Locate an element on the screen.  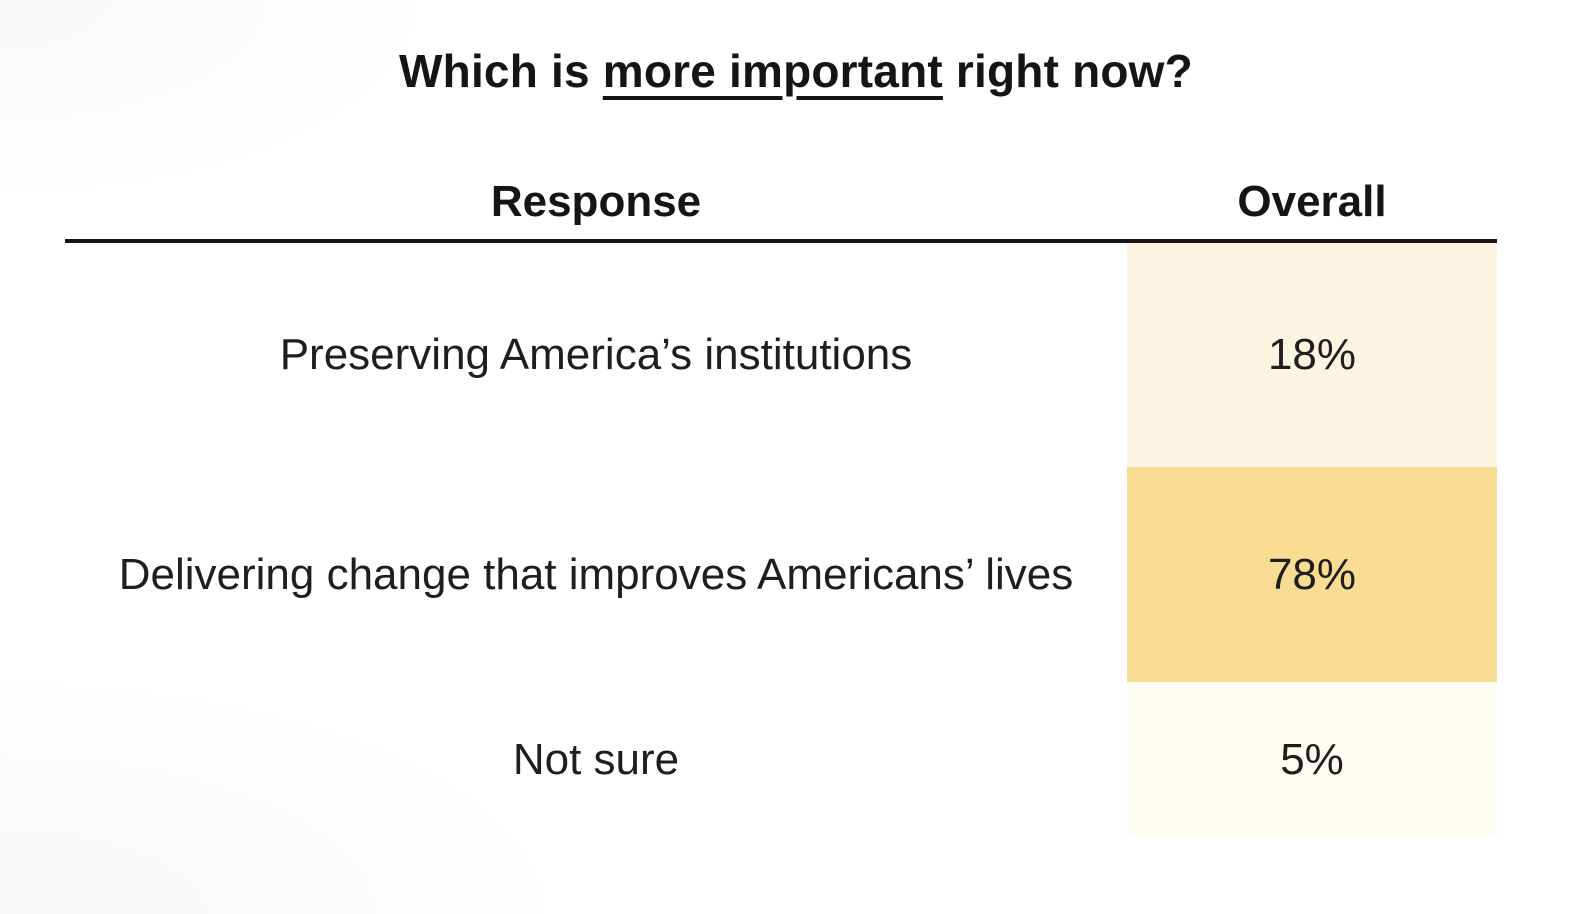
row-value-cell: 5% is located at coordinates (1312, 759).